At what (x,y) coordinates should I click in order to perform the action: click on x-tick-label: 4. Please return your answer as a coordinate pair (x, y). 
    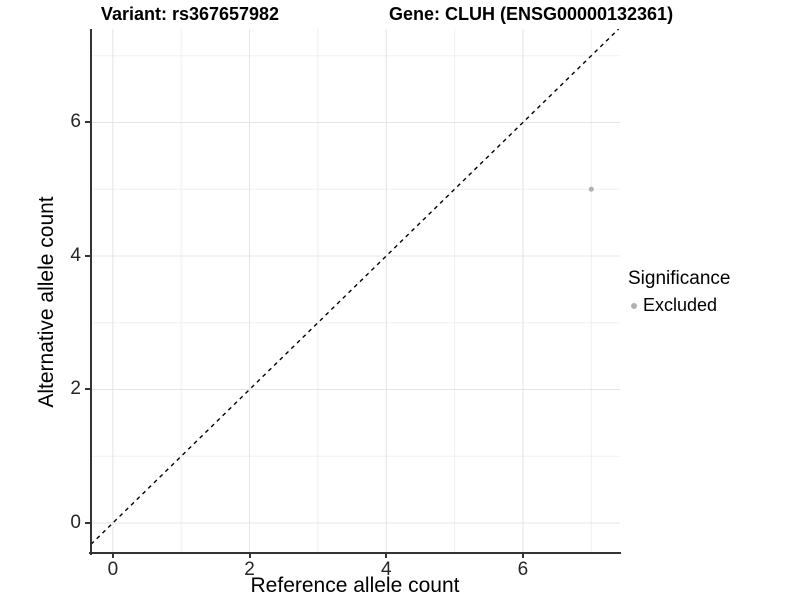
    Looking at the image, I should click on (386, 569).